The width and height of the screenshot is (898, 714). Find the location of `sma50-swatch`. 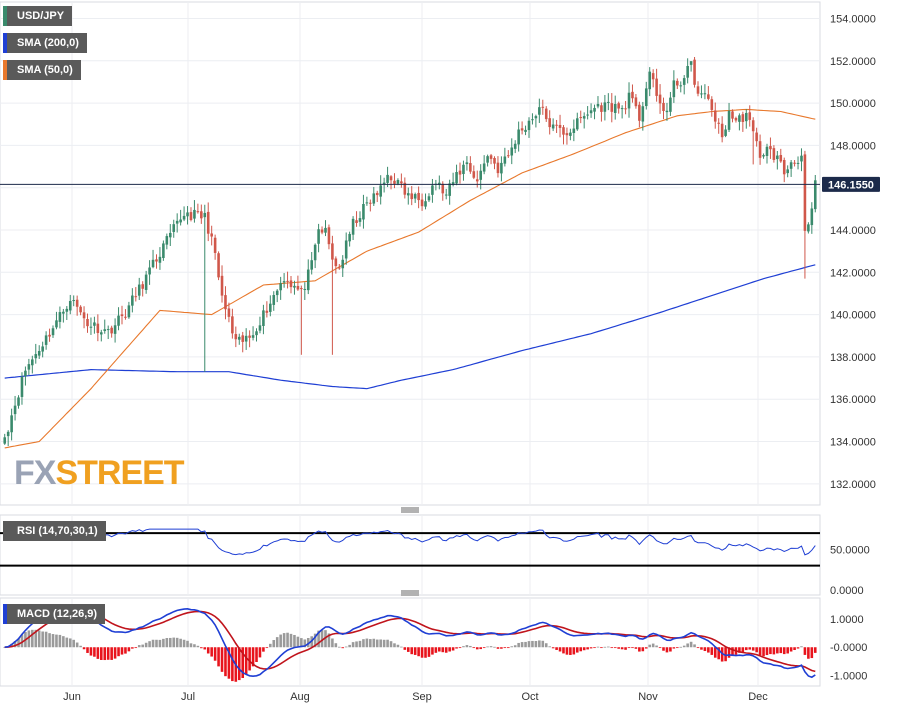

sma50-swatch is located at coordinates (5, 70).